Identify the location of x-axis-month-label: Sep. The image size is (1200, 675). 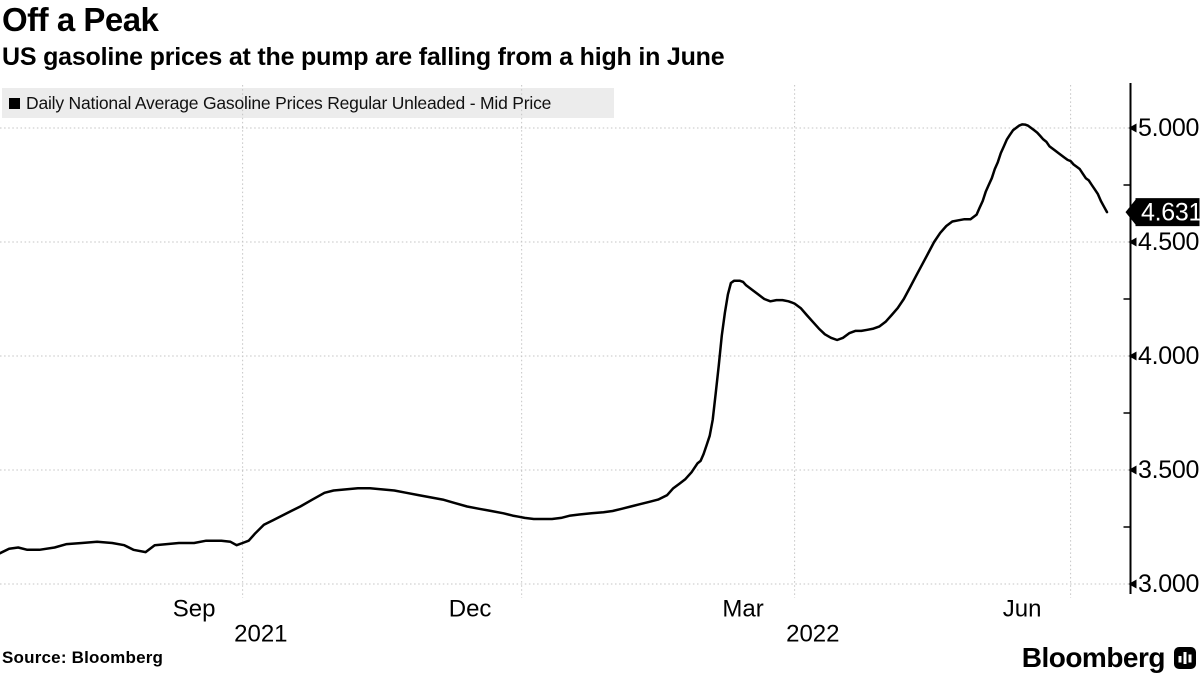
(194, 609).